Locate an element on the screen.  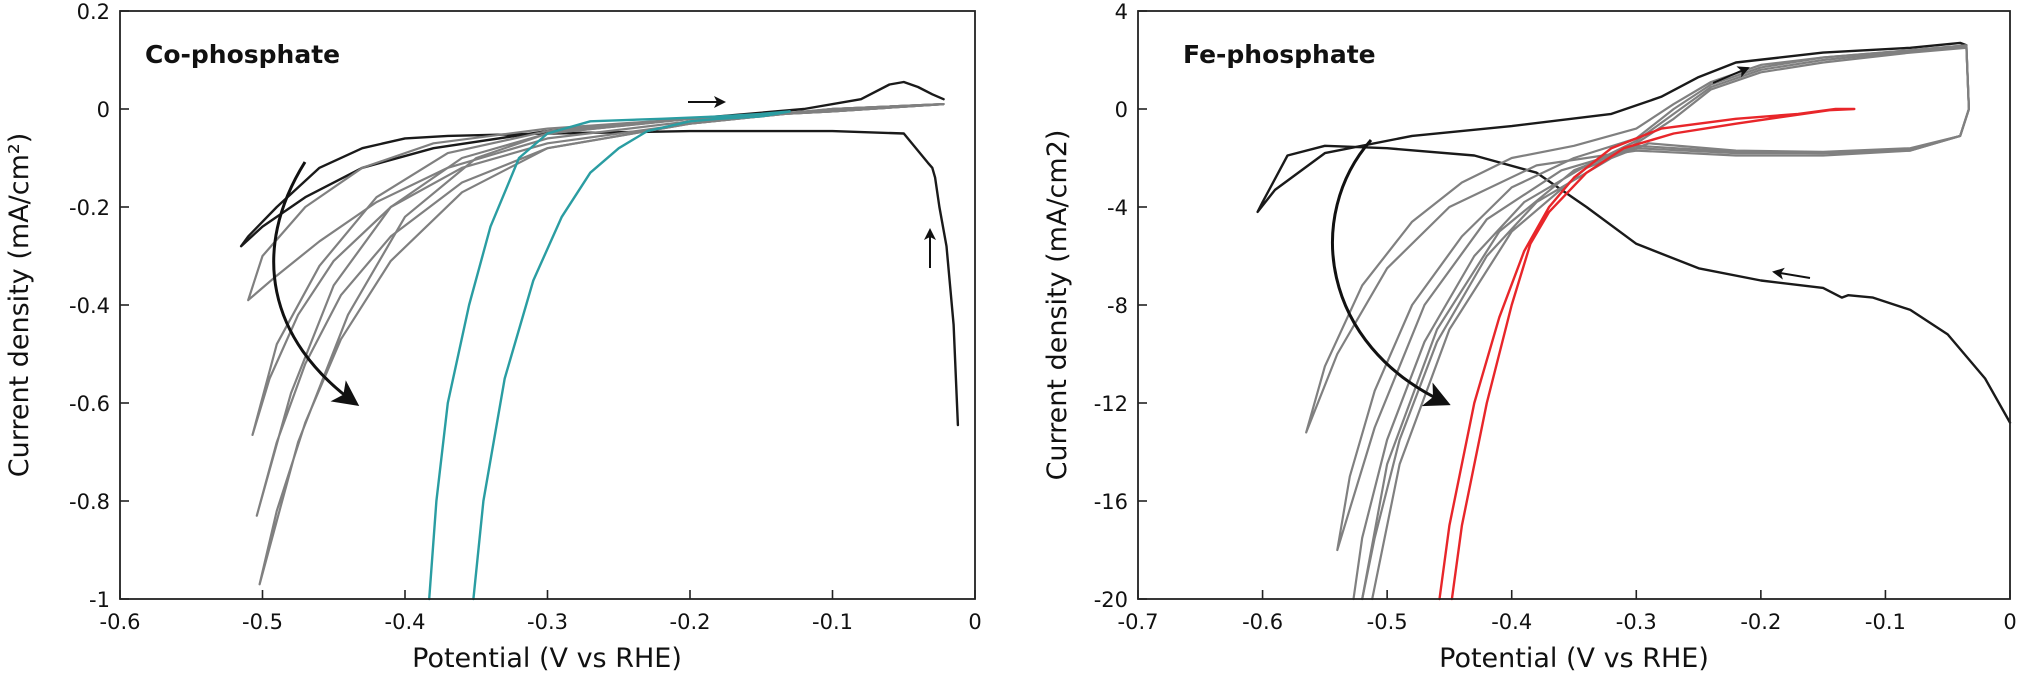
y-tick-label: -0.6 is located at coordinates (89, 404).